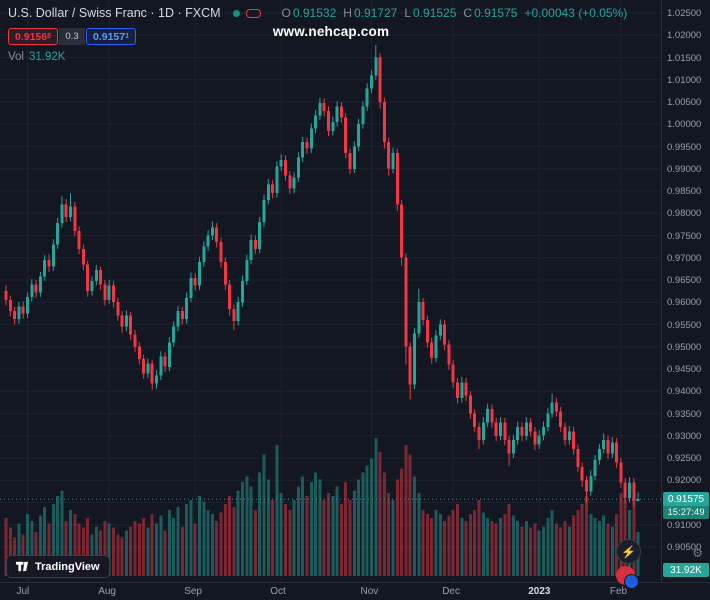 The width and height of the screenshot is (710, 600). I want to click on price-tick-label: 0.95500, so click(684, 325).